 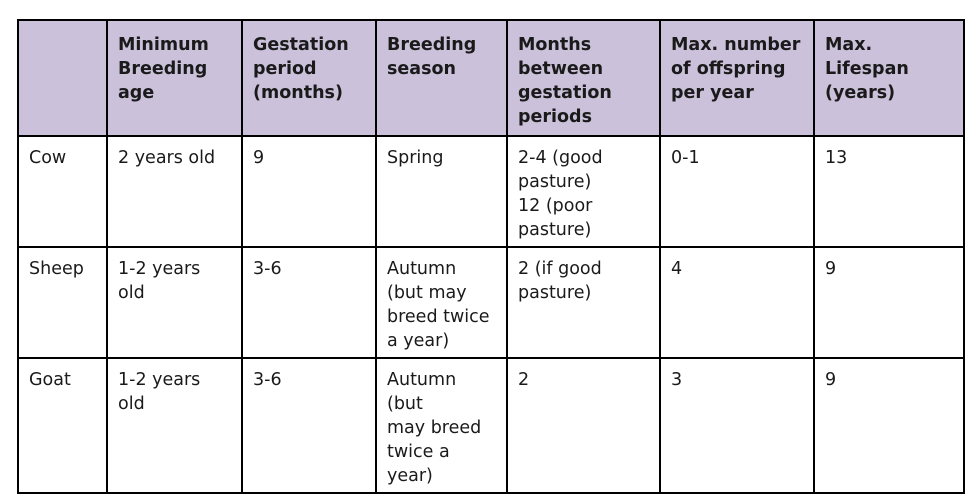 I want to click on cell-goat-months-between-gestation: 2, so click(x=583, y=425).